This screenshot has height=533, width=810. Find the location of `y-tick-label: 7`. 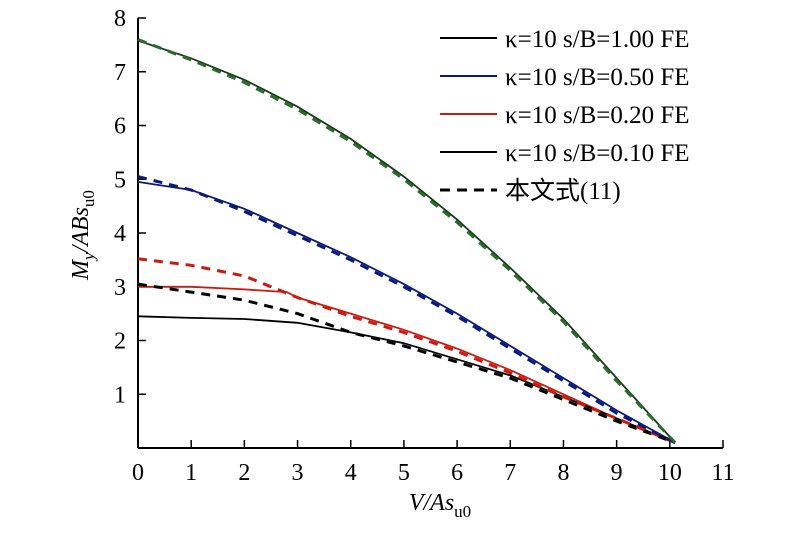

y-tick-label: 7 is located at coordinates (120, 73).